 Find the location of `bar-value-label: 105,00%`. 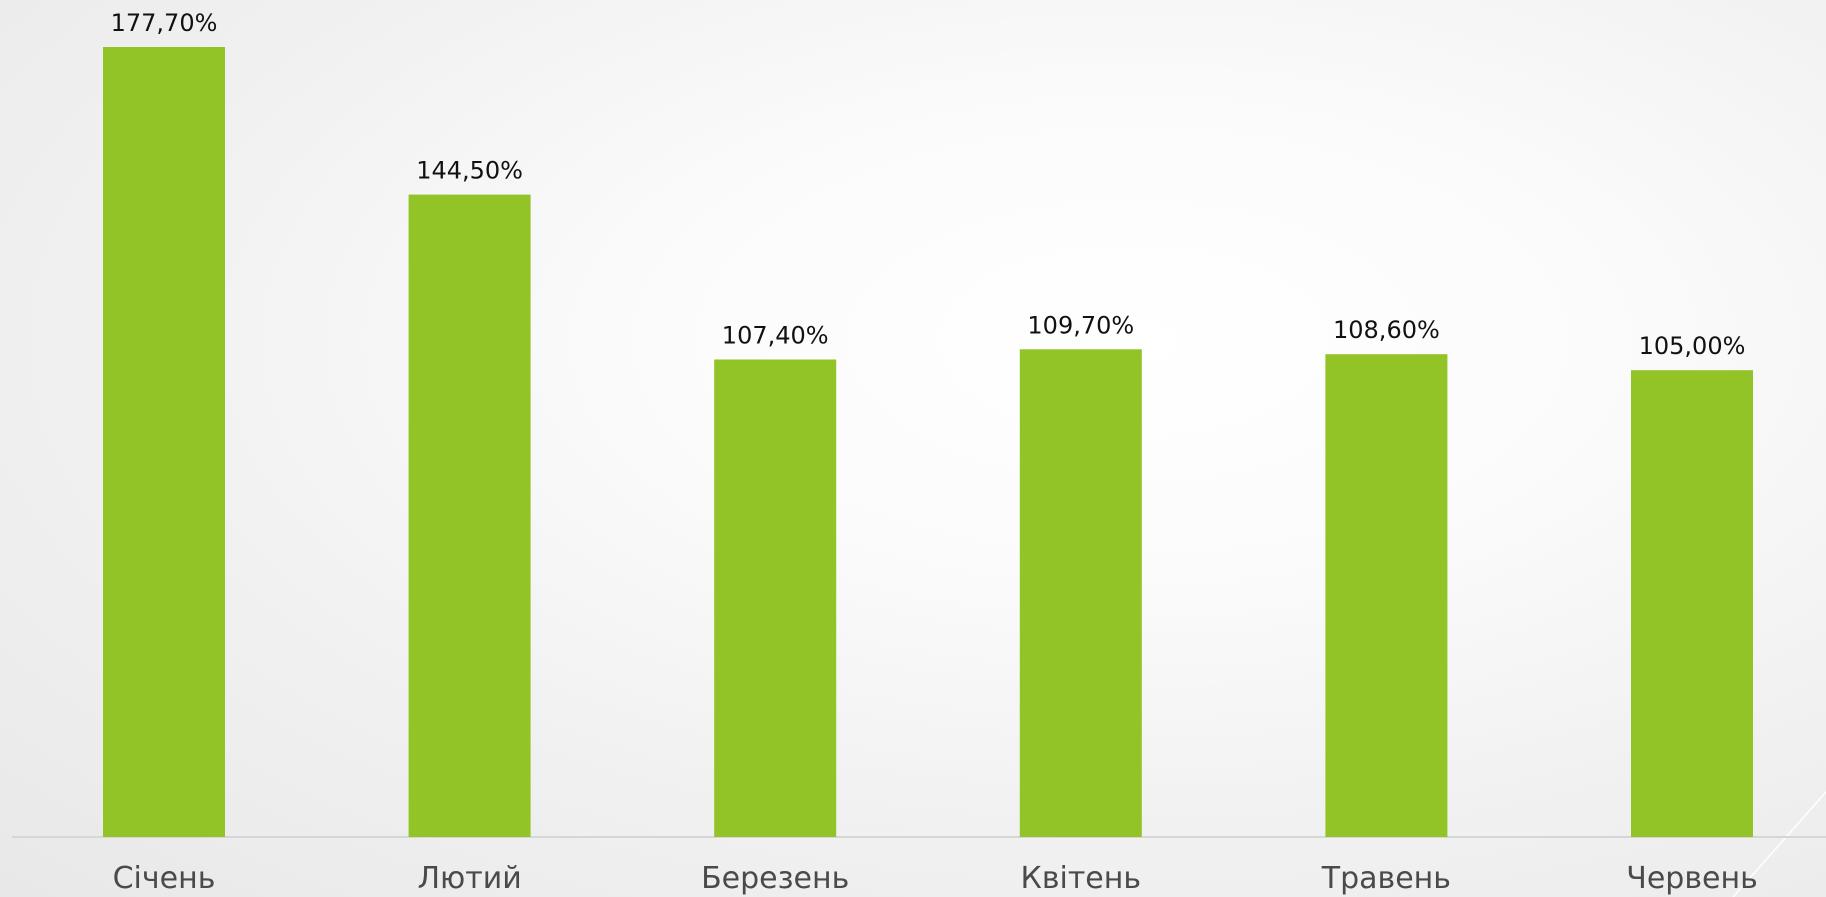

bar-value-label: 105,00% is located at coordinates (1692, 346).